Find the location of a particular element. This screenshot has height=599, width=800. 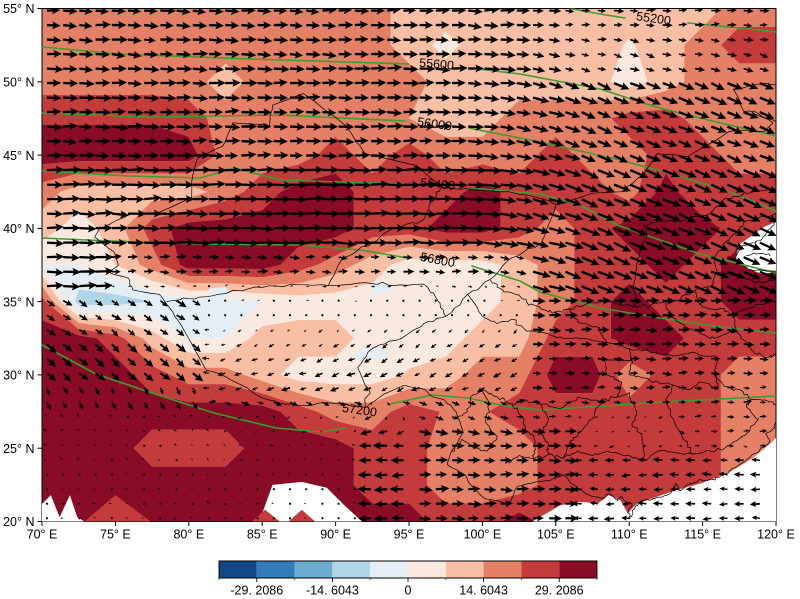

svg-text: 55° N is located at coordinates (18, 9).